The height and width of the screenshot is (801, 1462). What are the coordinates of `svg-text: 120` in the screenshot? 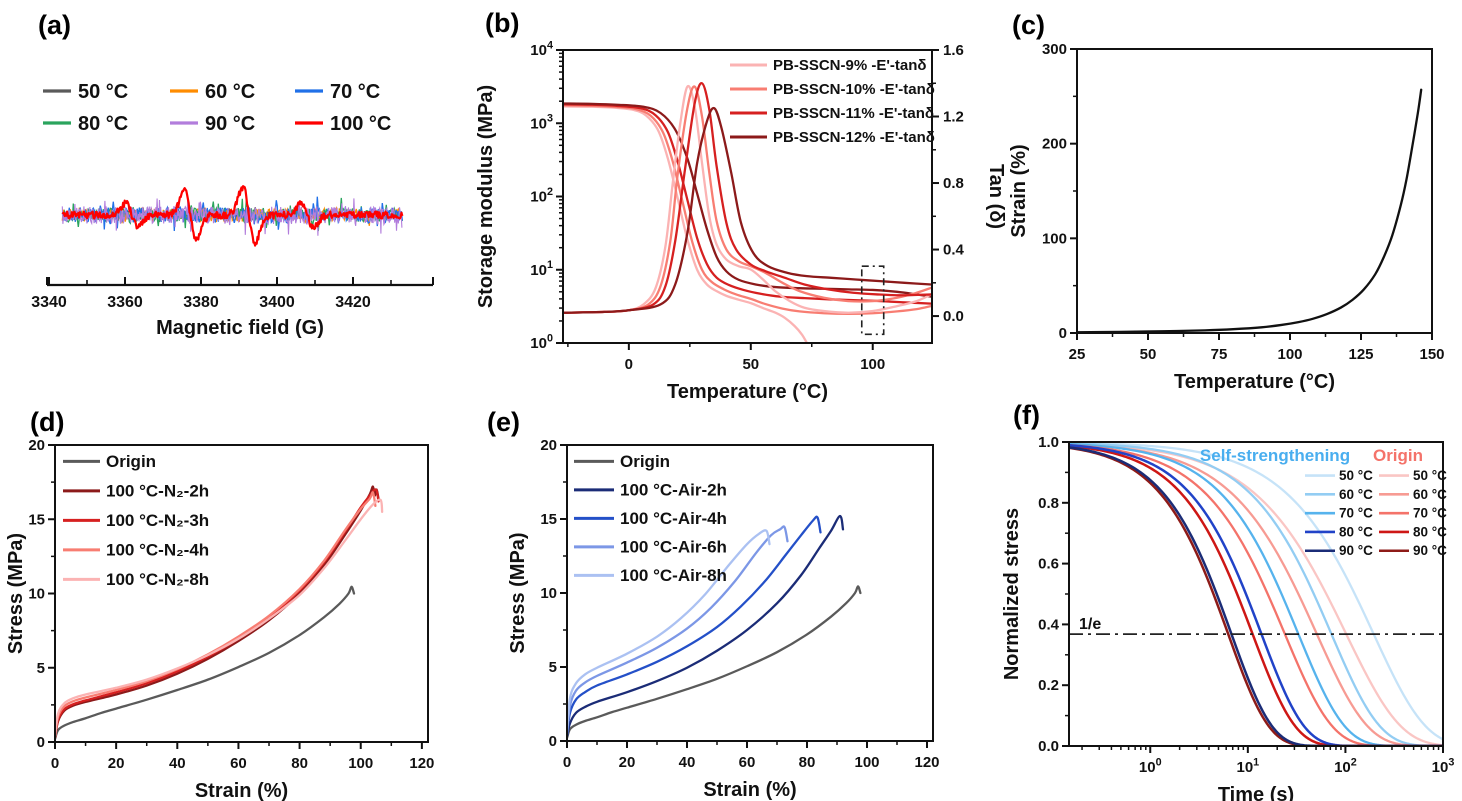 It's located at (926, 762).